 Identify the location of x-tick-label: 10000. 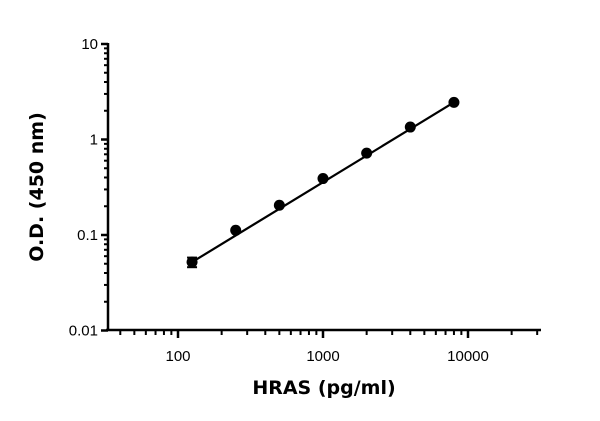
(468, 356).